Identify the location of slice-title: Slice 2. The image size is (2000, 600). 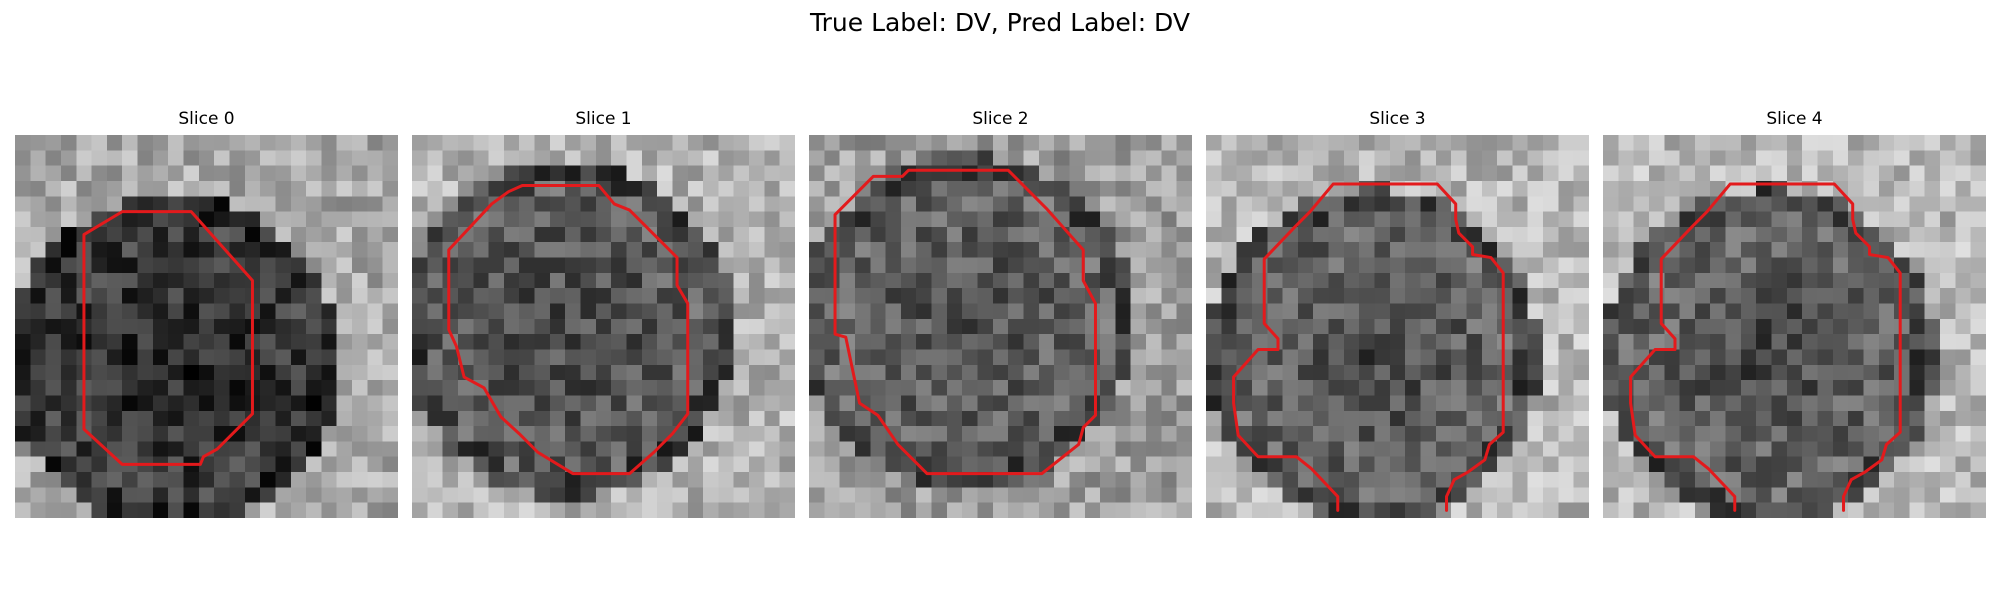
(1000, 119).